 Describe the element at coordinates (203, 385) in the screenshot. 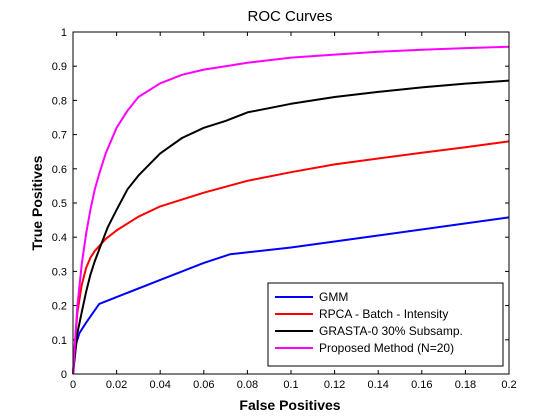

I see `x-tick-label: 0.06` at that location.